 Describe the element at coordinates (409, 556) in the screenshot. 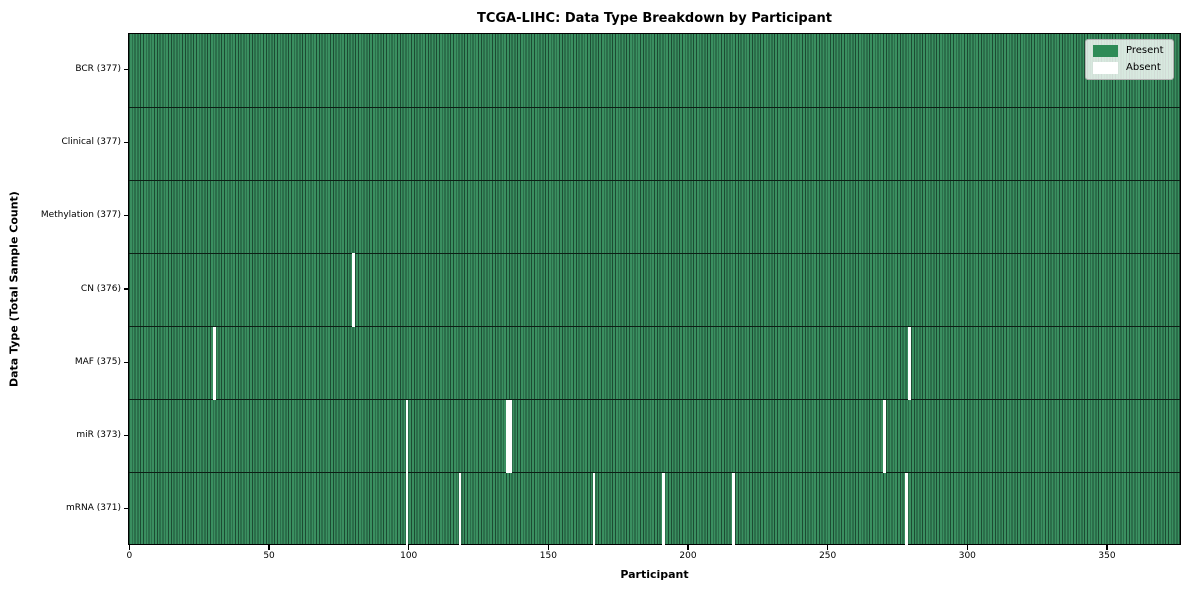

I see `x-tick-label-100: 100` at that location.